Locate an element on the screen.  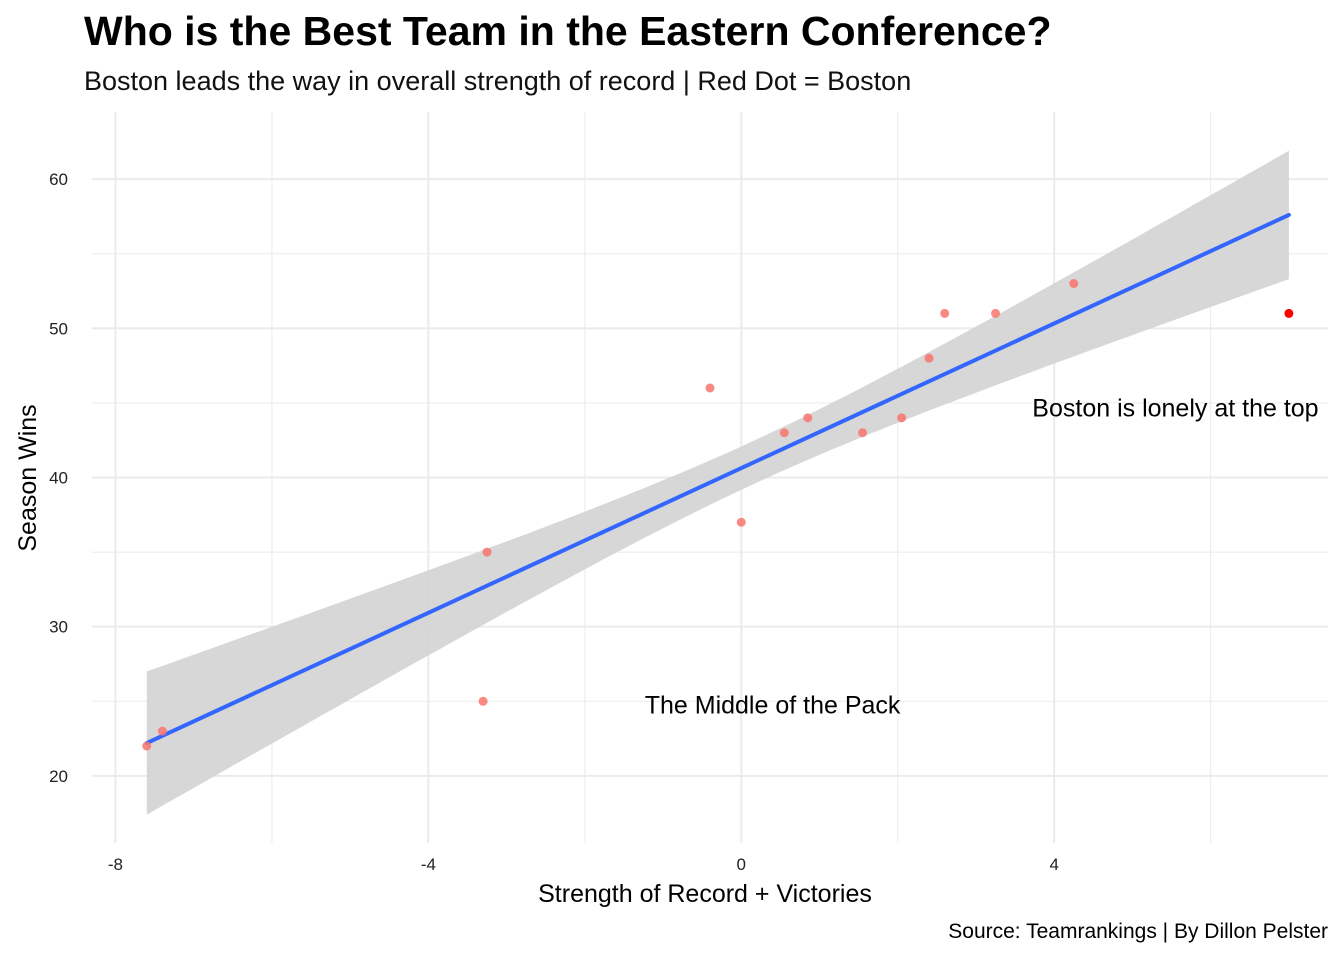
annotation-label: Boston is lonely at the top is located at coordinates (1175, 408).